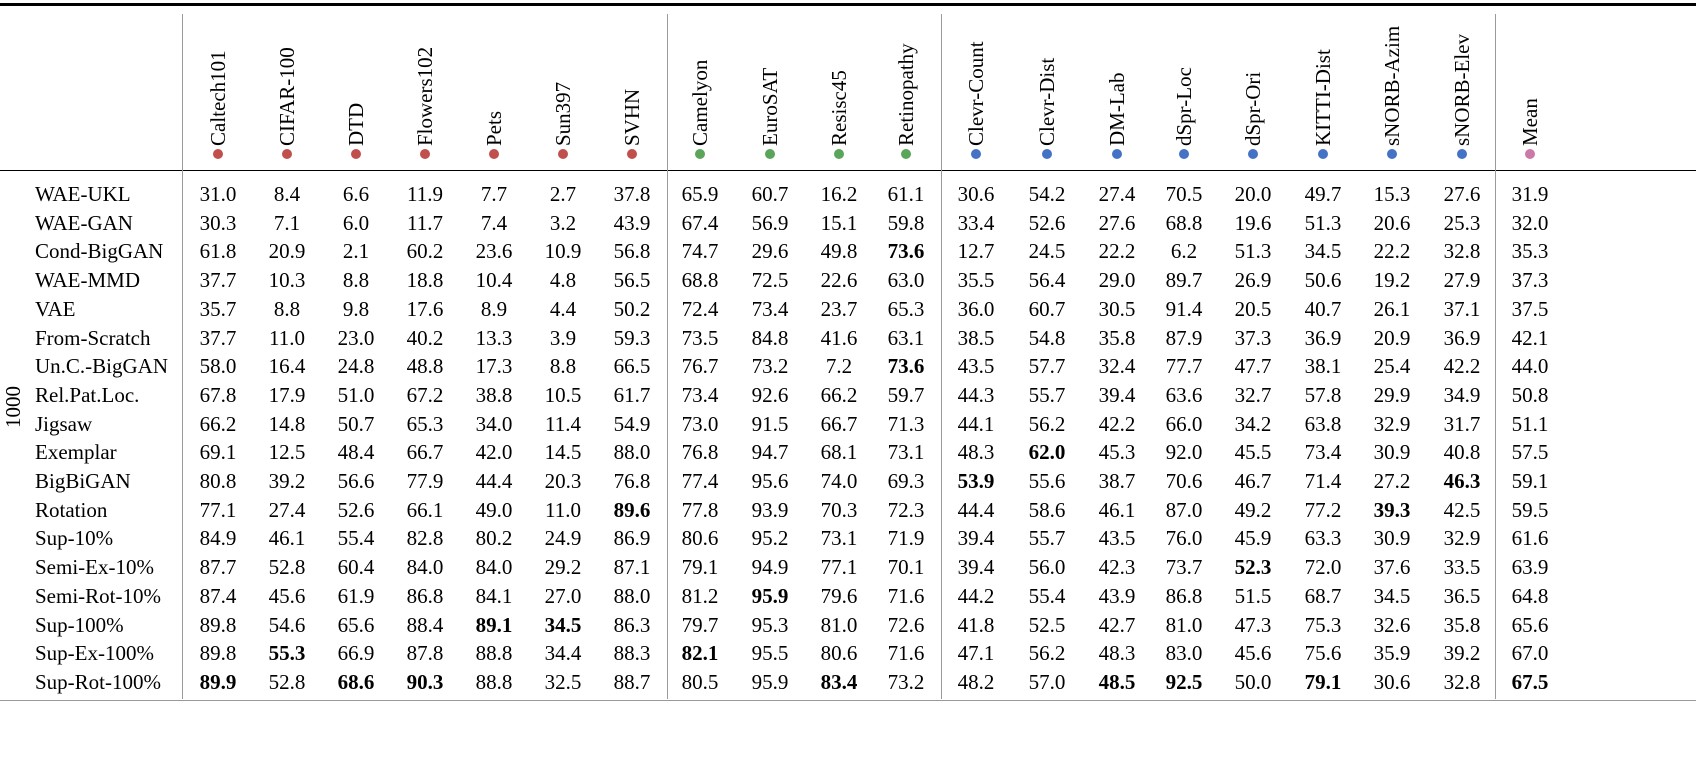 Image resolution: width=1696 pixels, height=759 pixels. Describe the element at coordinates (218, 538) in the screenshot. I see `table-cell: 84.9` at that location.